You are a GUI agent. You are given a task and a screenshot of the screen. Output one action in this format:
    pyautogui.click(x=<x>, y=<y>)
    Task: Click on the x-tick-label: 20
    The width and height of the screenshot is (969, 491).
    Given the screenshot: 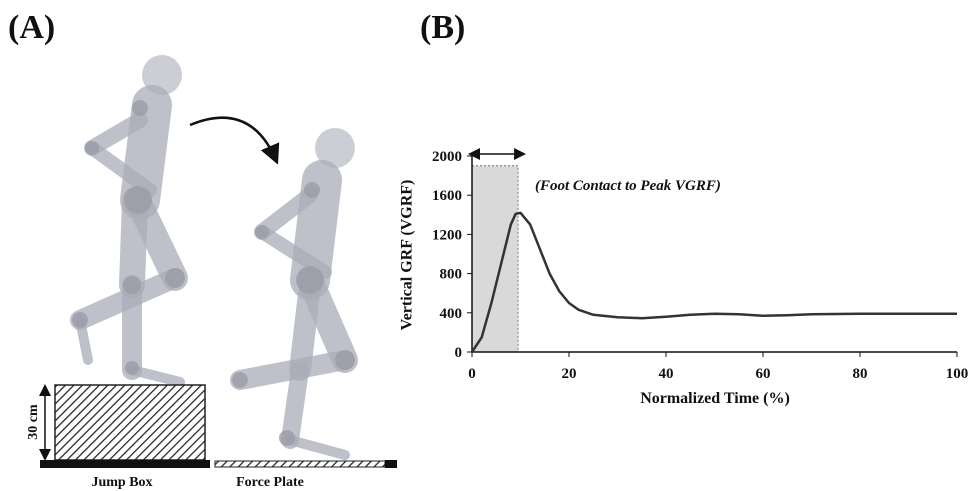 What is the action you would take?
    pyautogui.click(x=569, y=374)
    